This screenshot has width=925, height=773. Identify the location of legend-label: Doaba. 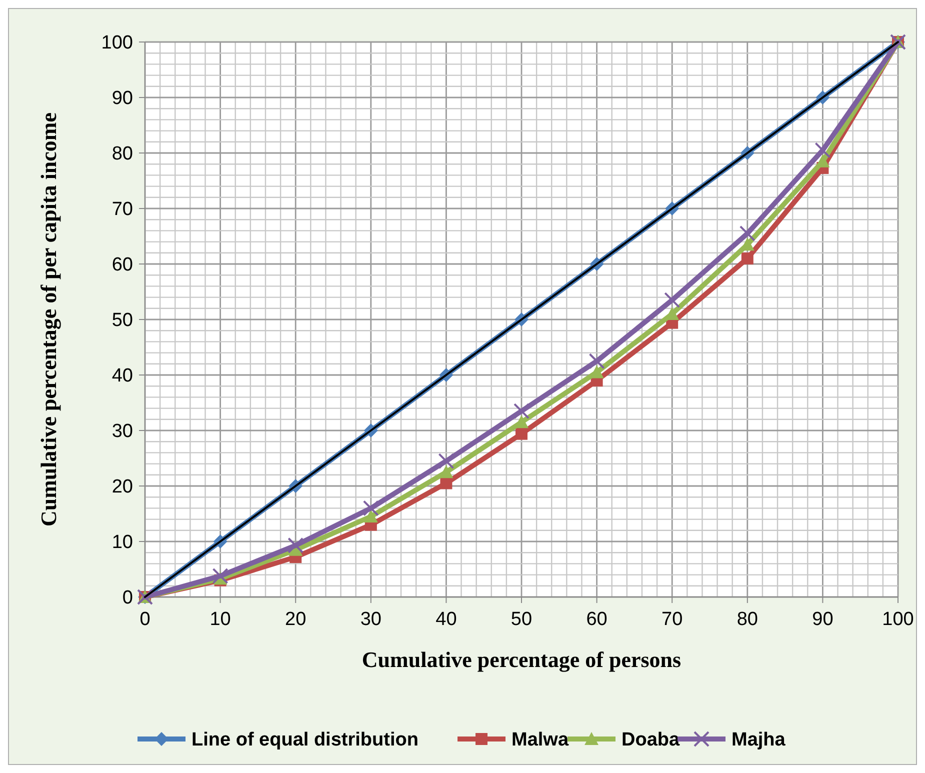
(651, 740).